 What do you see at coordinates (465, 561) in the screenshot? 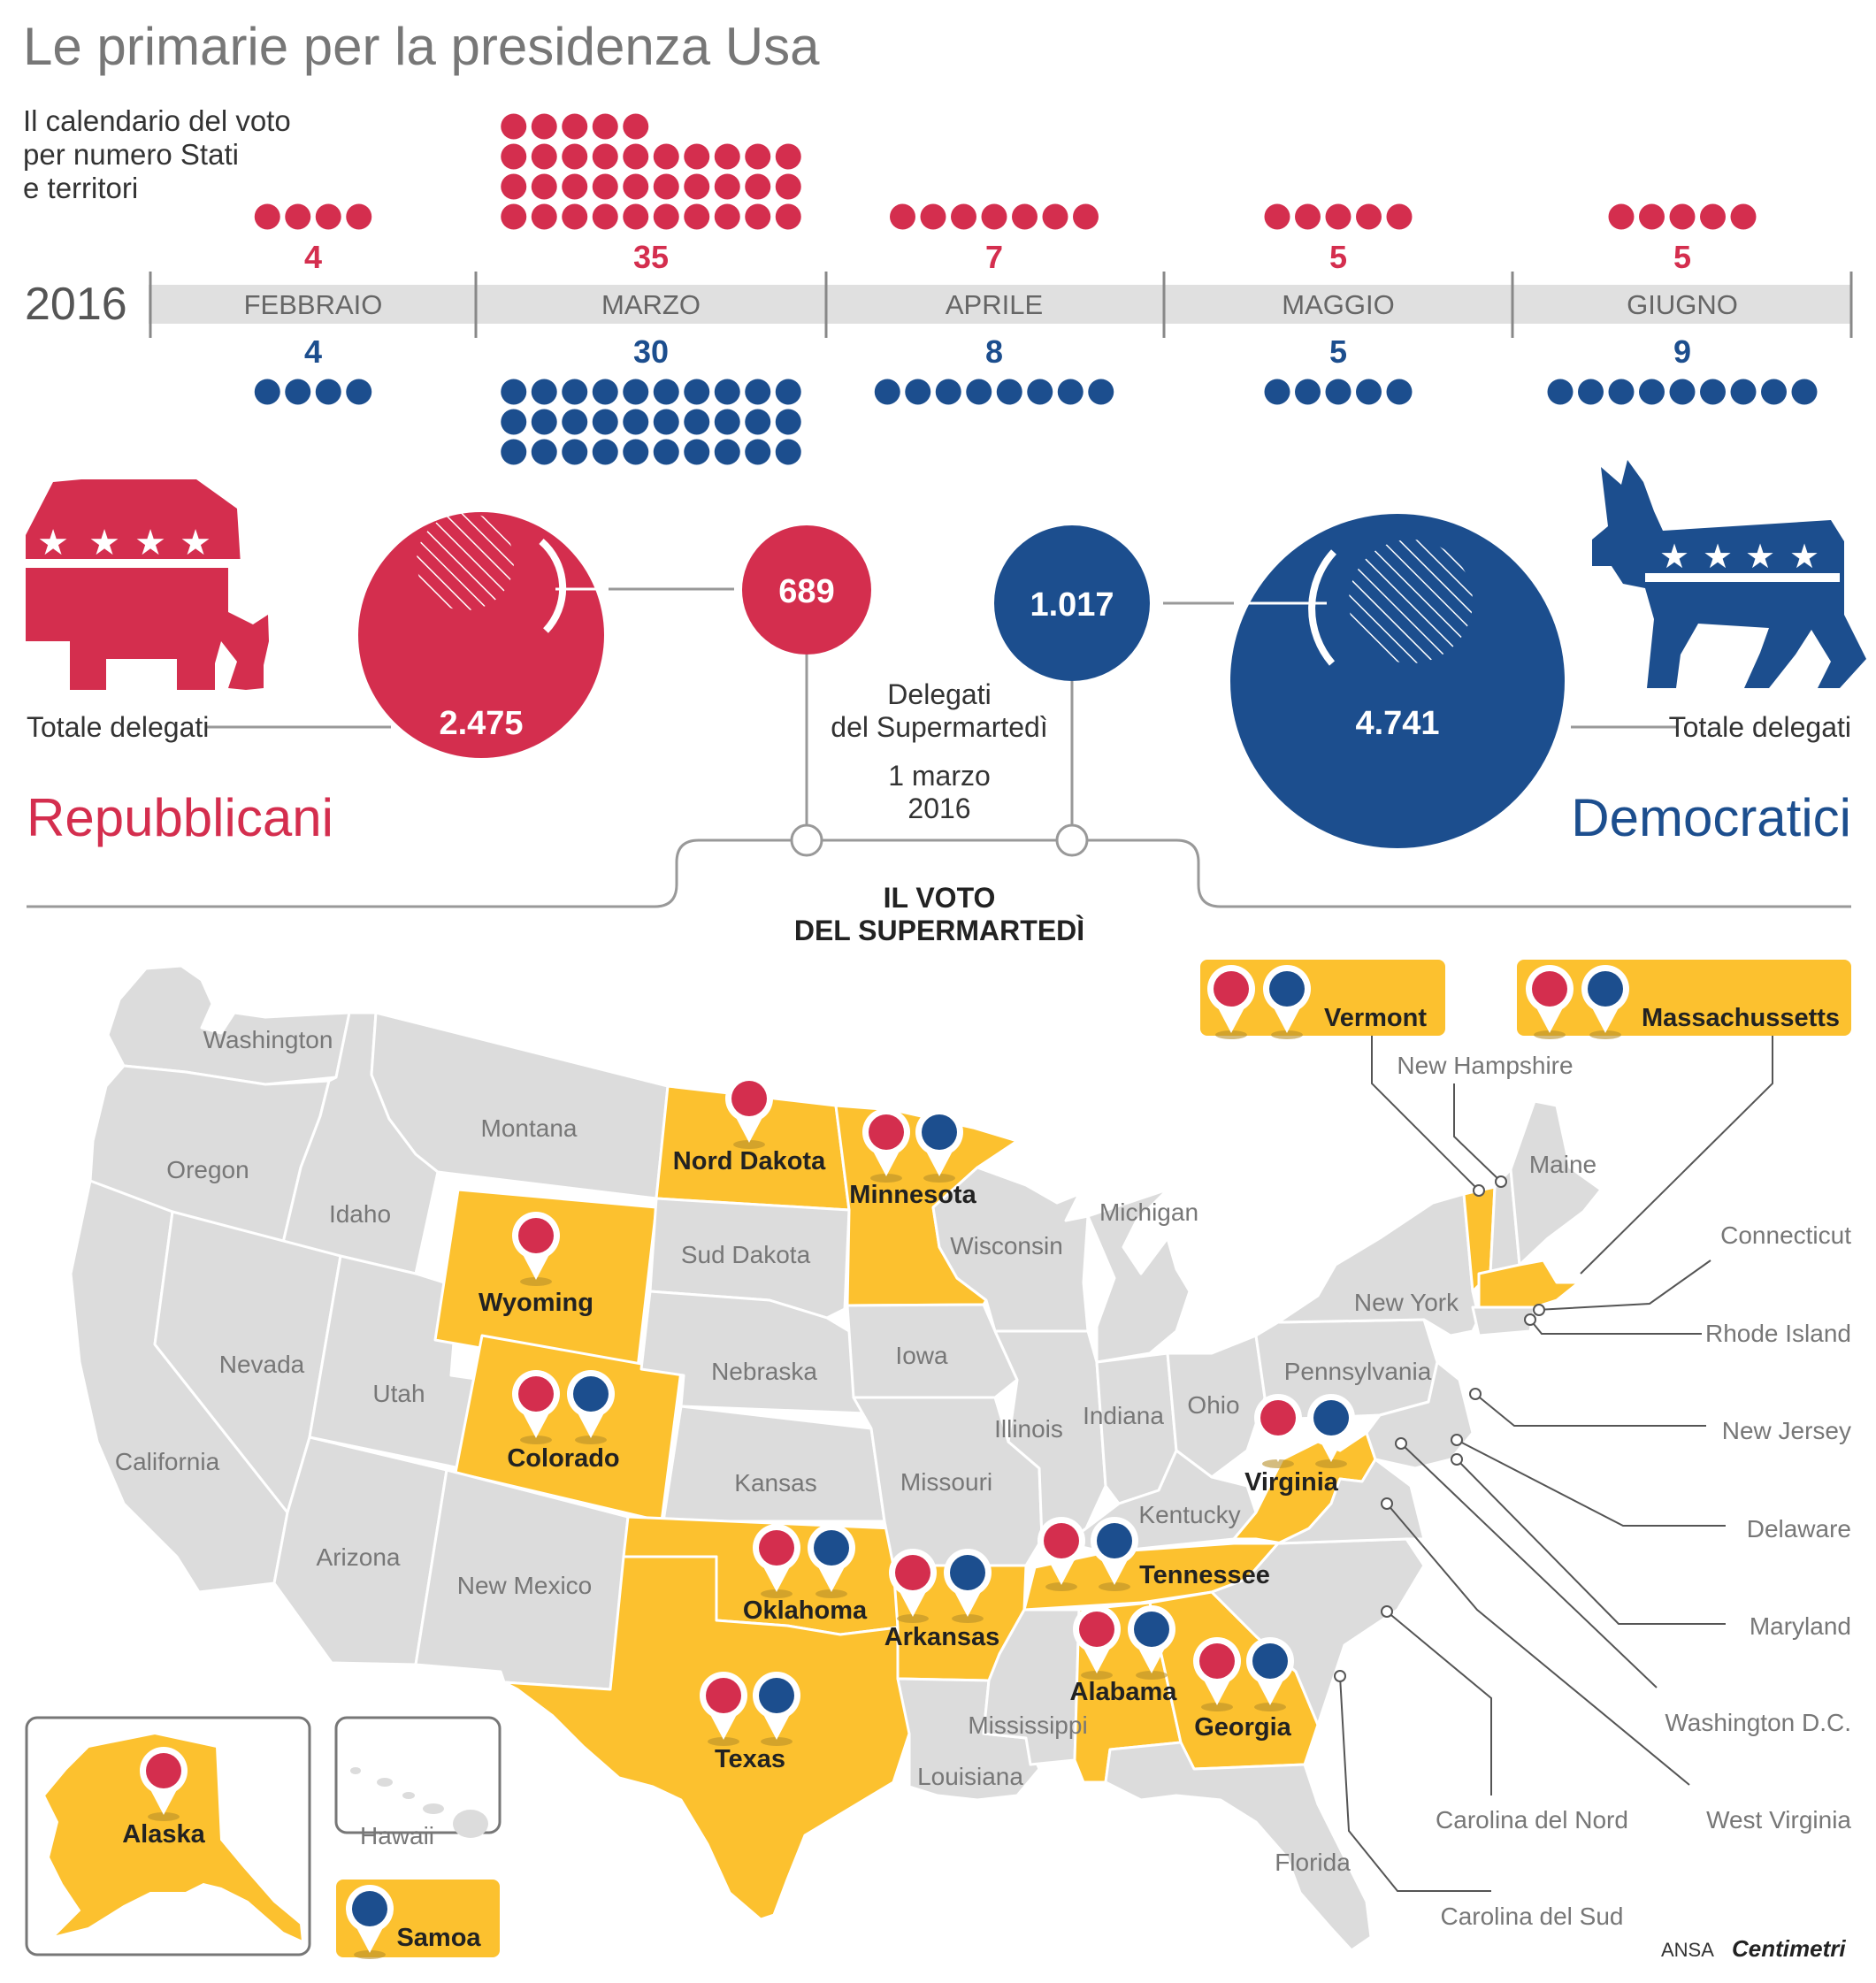
I see `rep-supertuesday-share` at bounding box center [465, 561].